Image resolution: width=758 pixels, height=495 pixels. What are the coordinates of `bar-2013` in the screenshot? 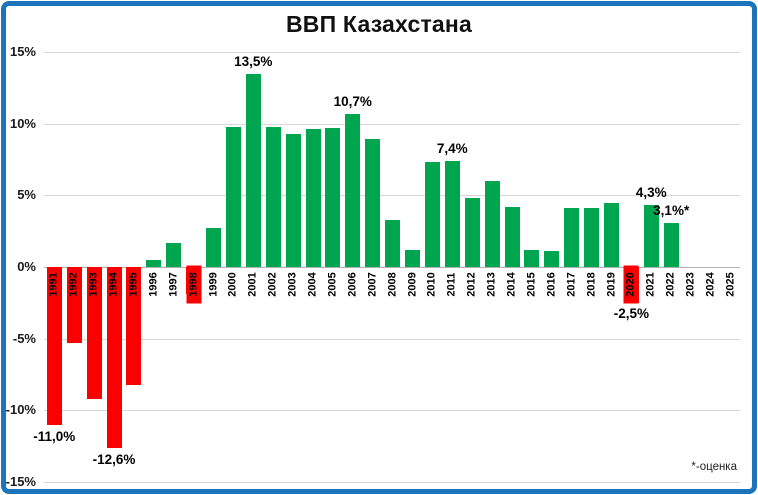 It's located at (492, 224).